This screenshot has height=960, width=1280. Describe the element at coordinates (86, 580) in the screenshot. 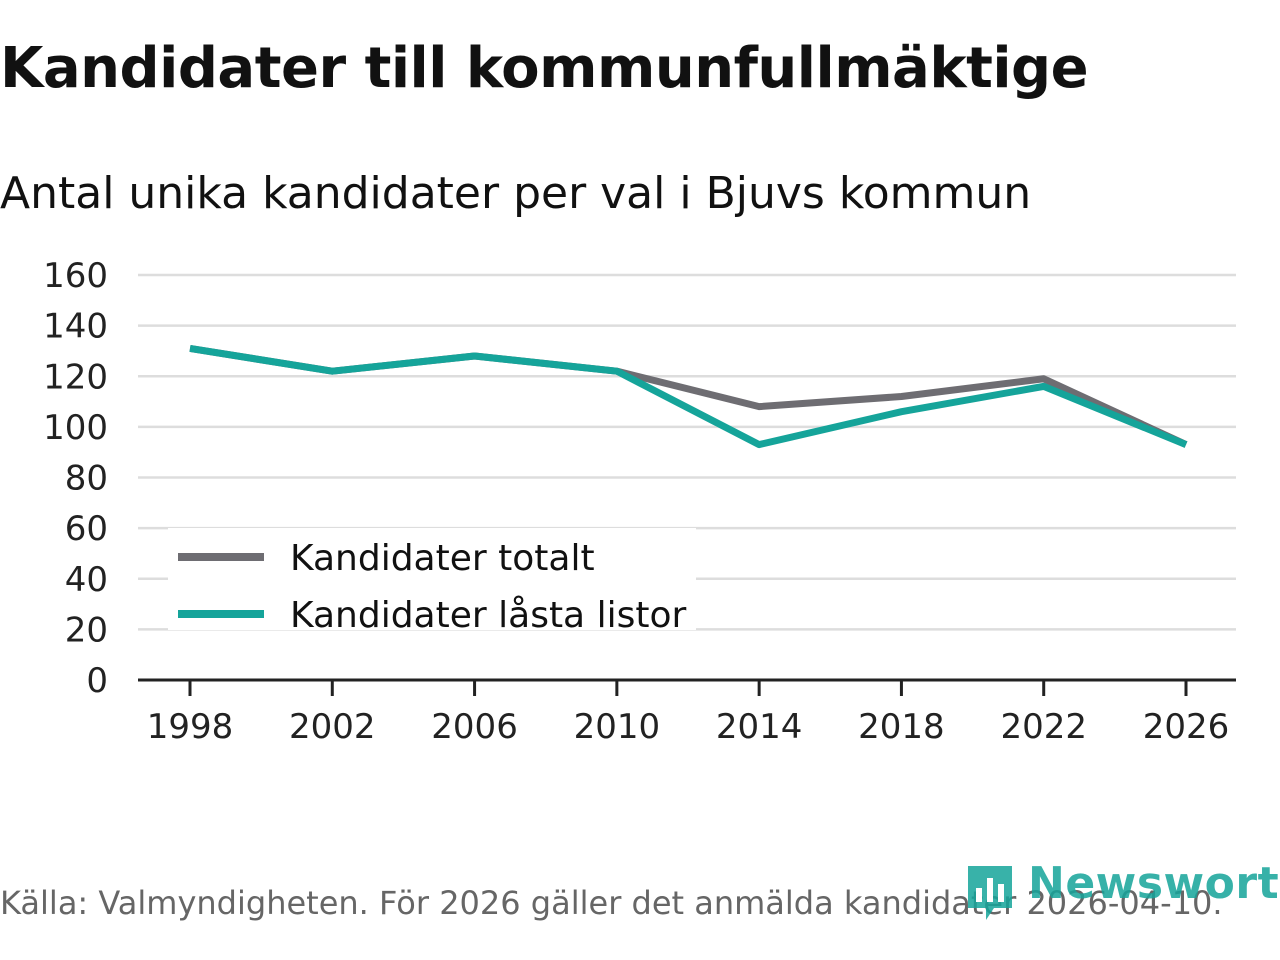

I see `y-tick-label: 40` at that location.